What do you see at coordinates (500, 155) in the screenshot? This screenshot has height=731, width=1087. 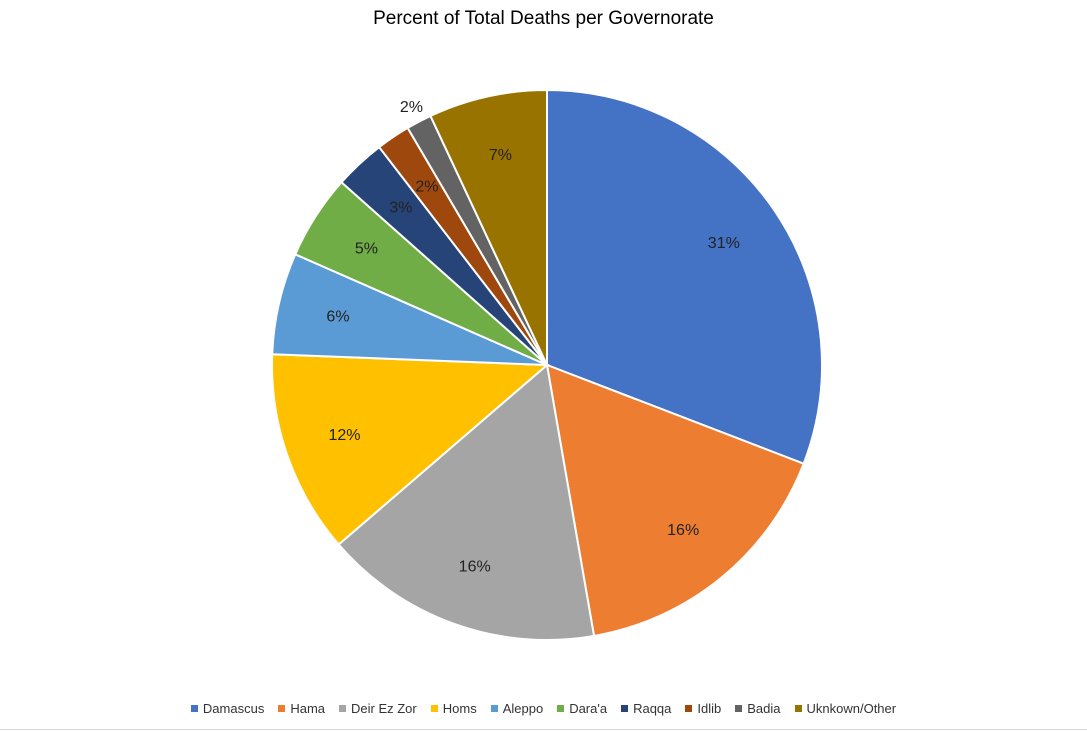 I see `data-label-uknkown-other: 7%` at bounding box center [500, 155].